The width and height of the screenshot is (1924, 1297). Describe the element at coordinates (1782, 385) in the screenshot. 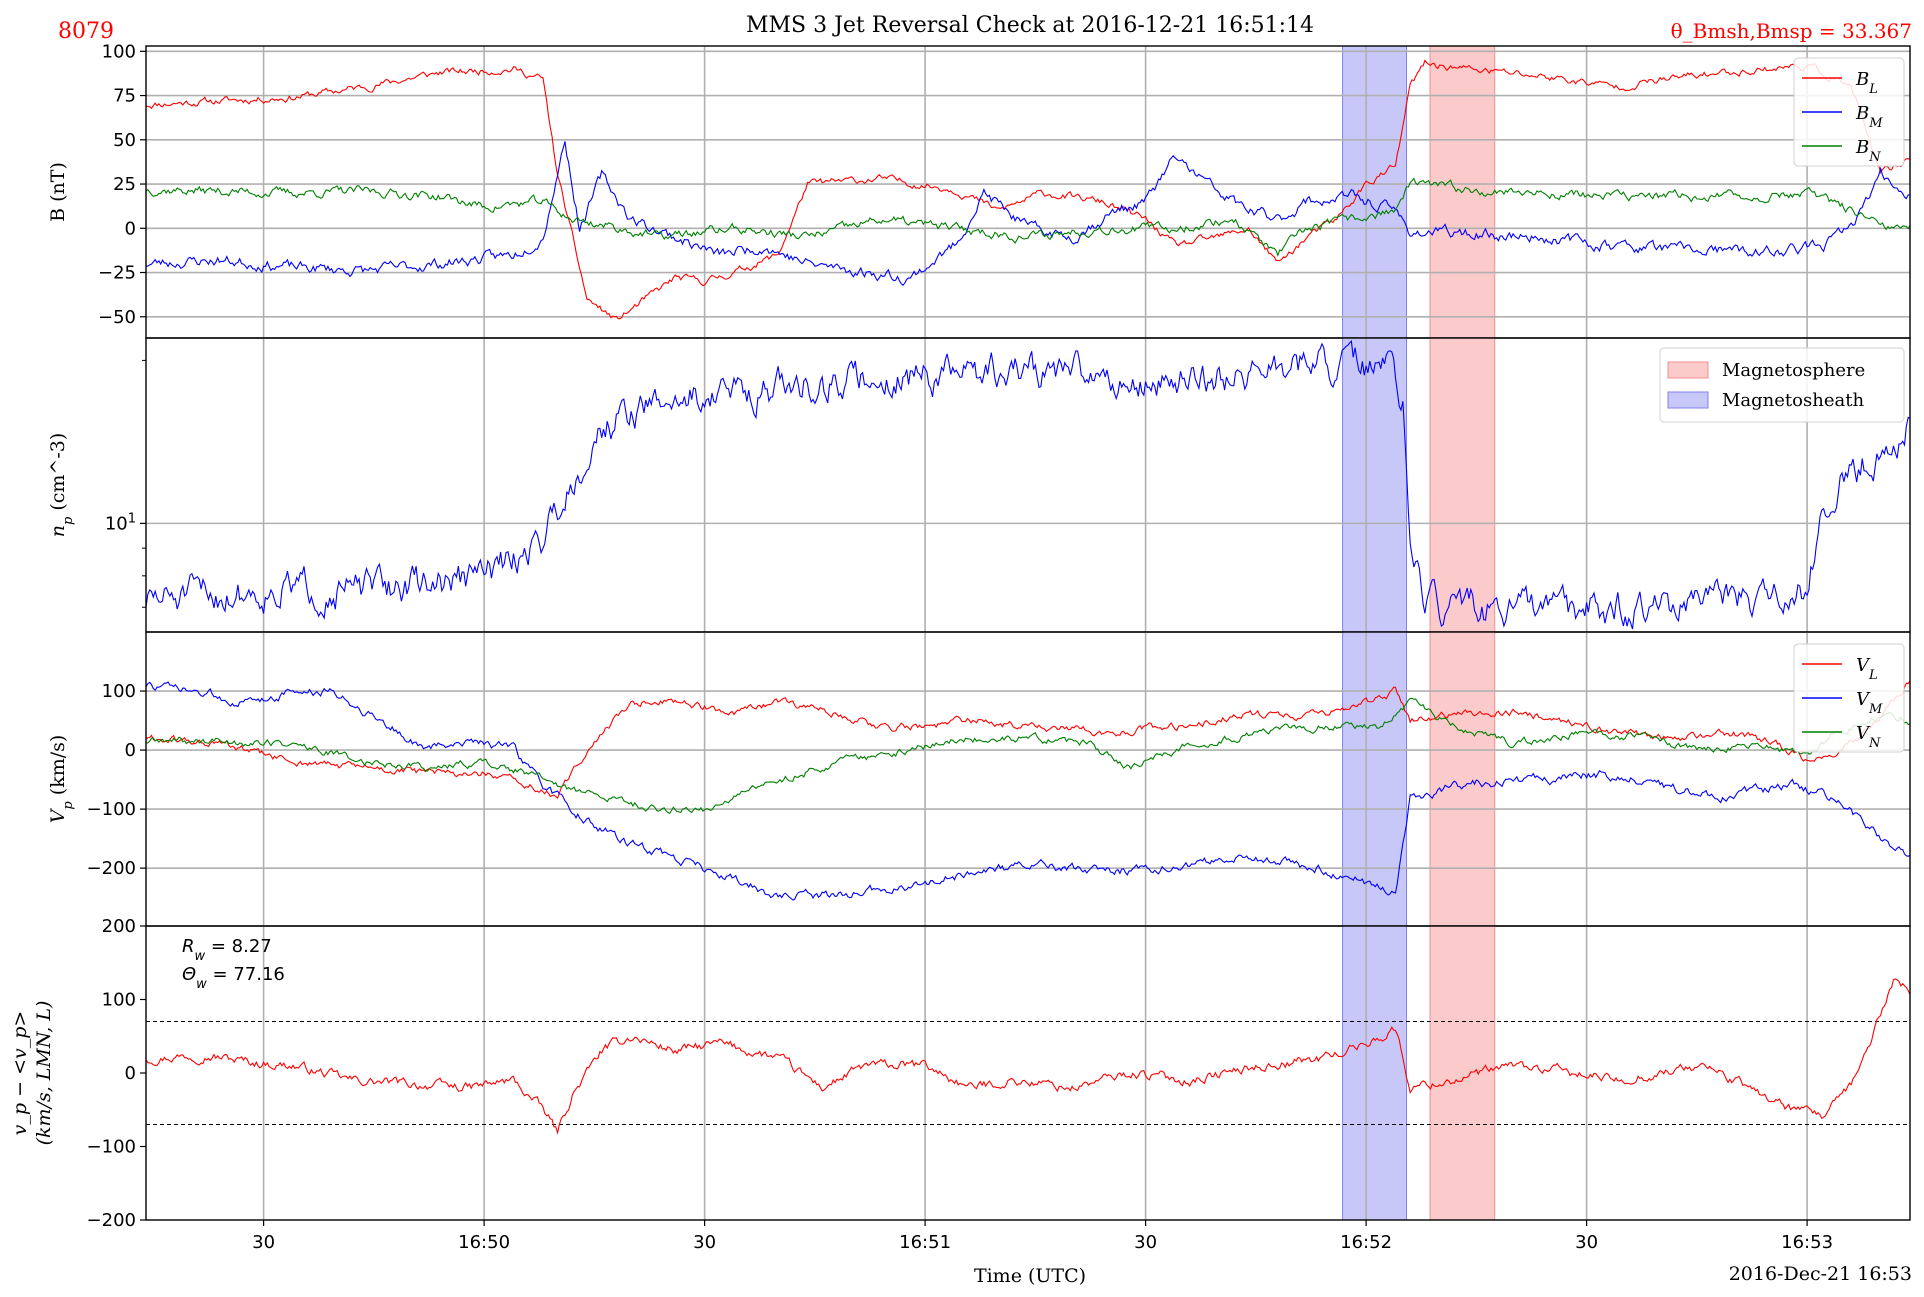

I see `legend-box-regions` at that location.